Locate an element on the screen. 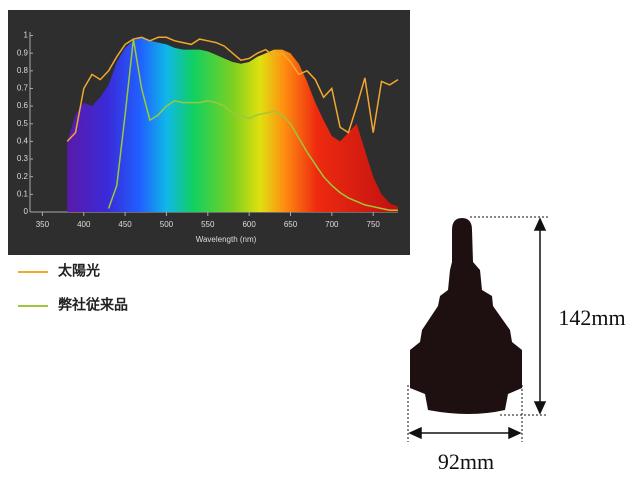  x-axis-label: Wavelength (nm) is located at coordinates (226, 239).